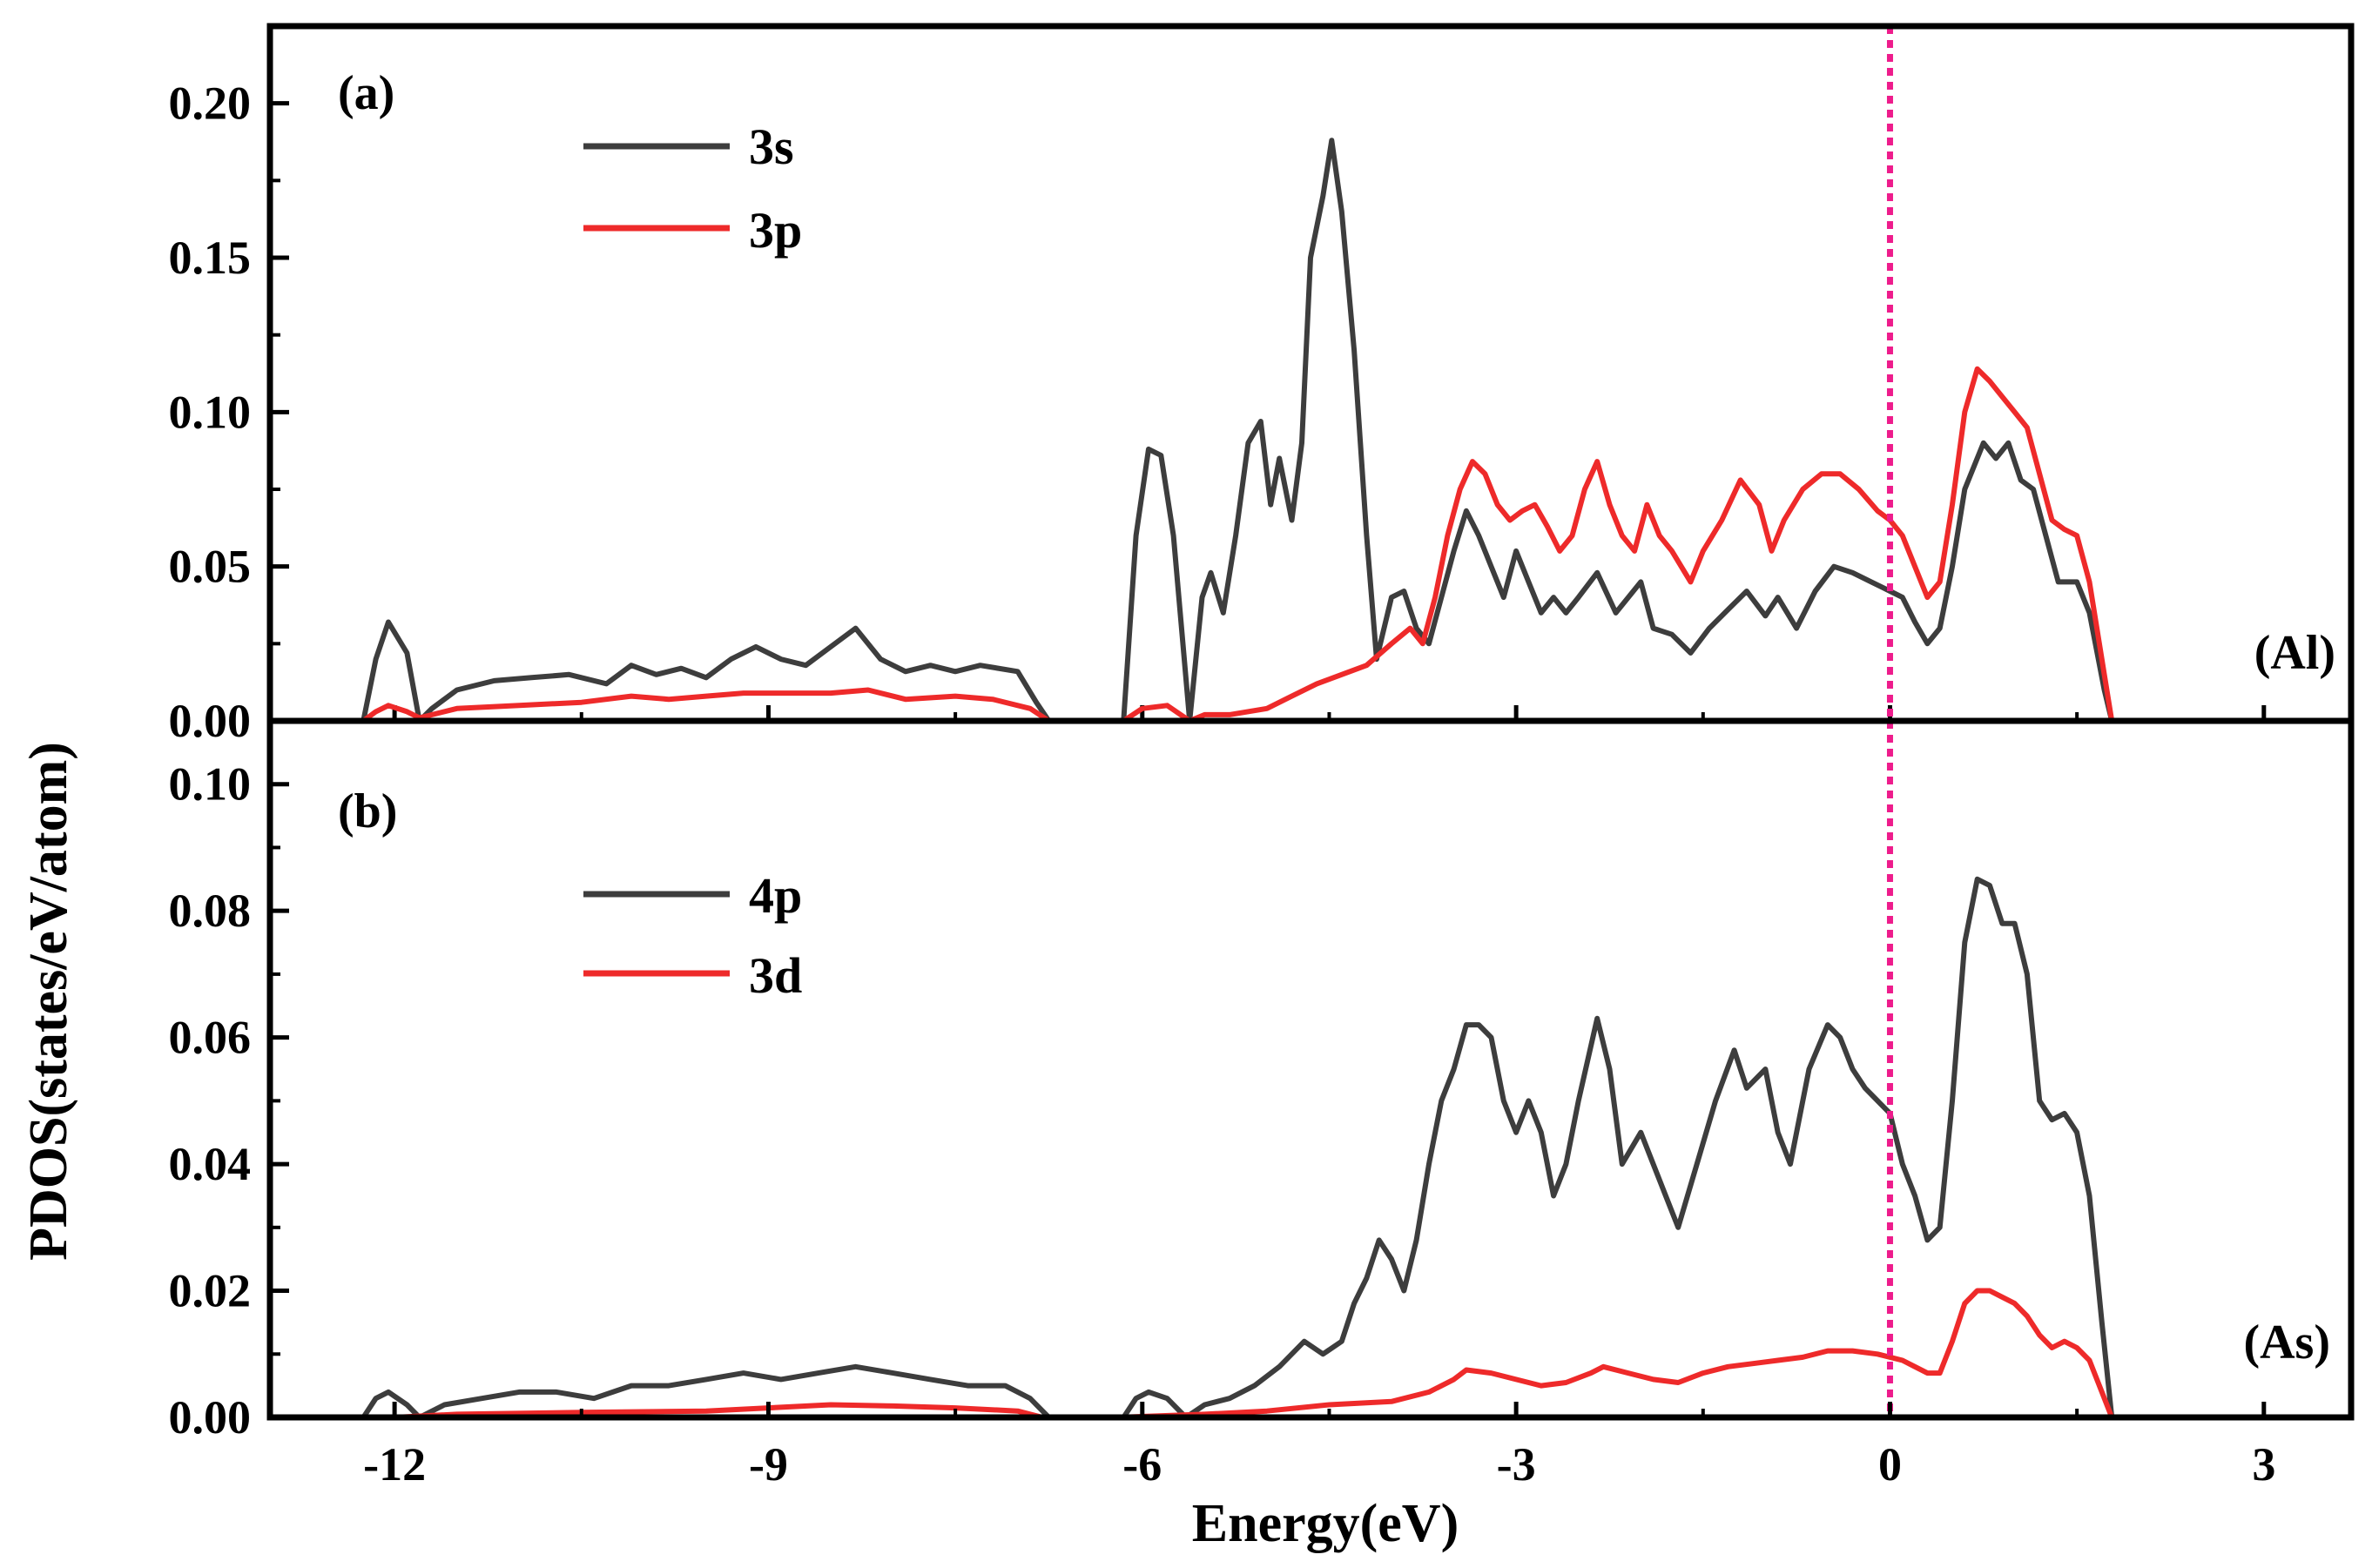 The image size is (2372, 1568). I want to click on panel-b-x-ticks: -12 -9 -6 -3 0 3, so click(1319, 1446).